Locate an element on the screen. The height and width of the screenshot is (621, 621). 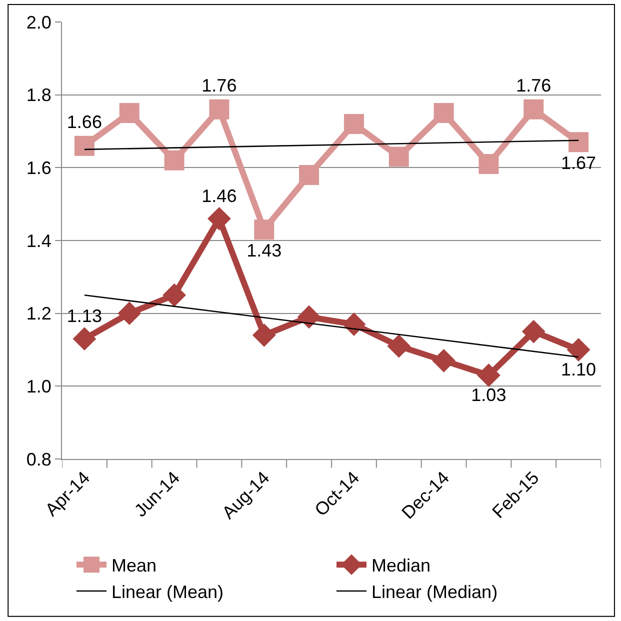
y-tick-label: 1.8 is located at coordinates (39, 95).